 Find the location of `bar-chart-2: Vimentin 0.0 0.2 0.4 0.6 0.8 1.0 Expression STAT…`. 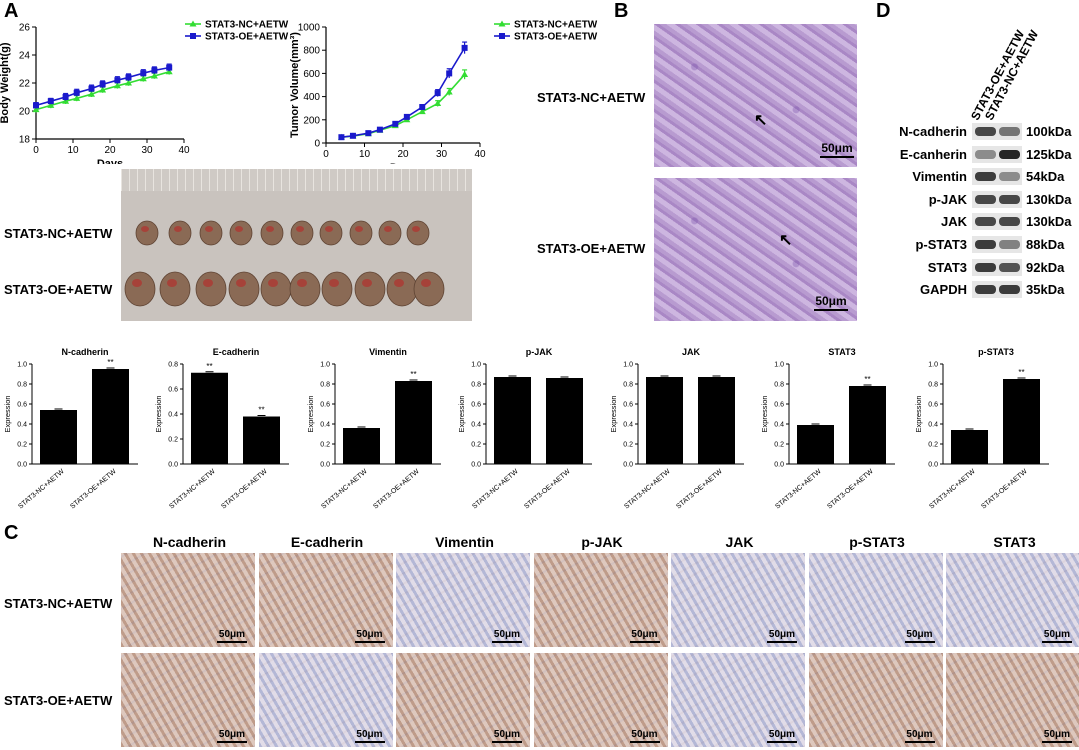

bar-chart-2: Vimentin 0.0 0.2 0.4 0.6 0.8 1.0 Expression STAT… is located at coordinates (373, 428).